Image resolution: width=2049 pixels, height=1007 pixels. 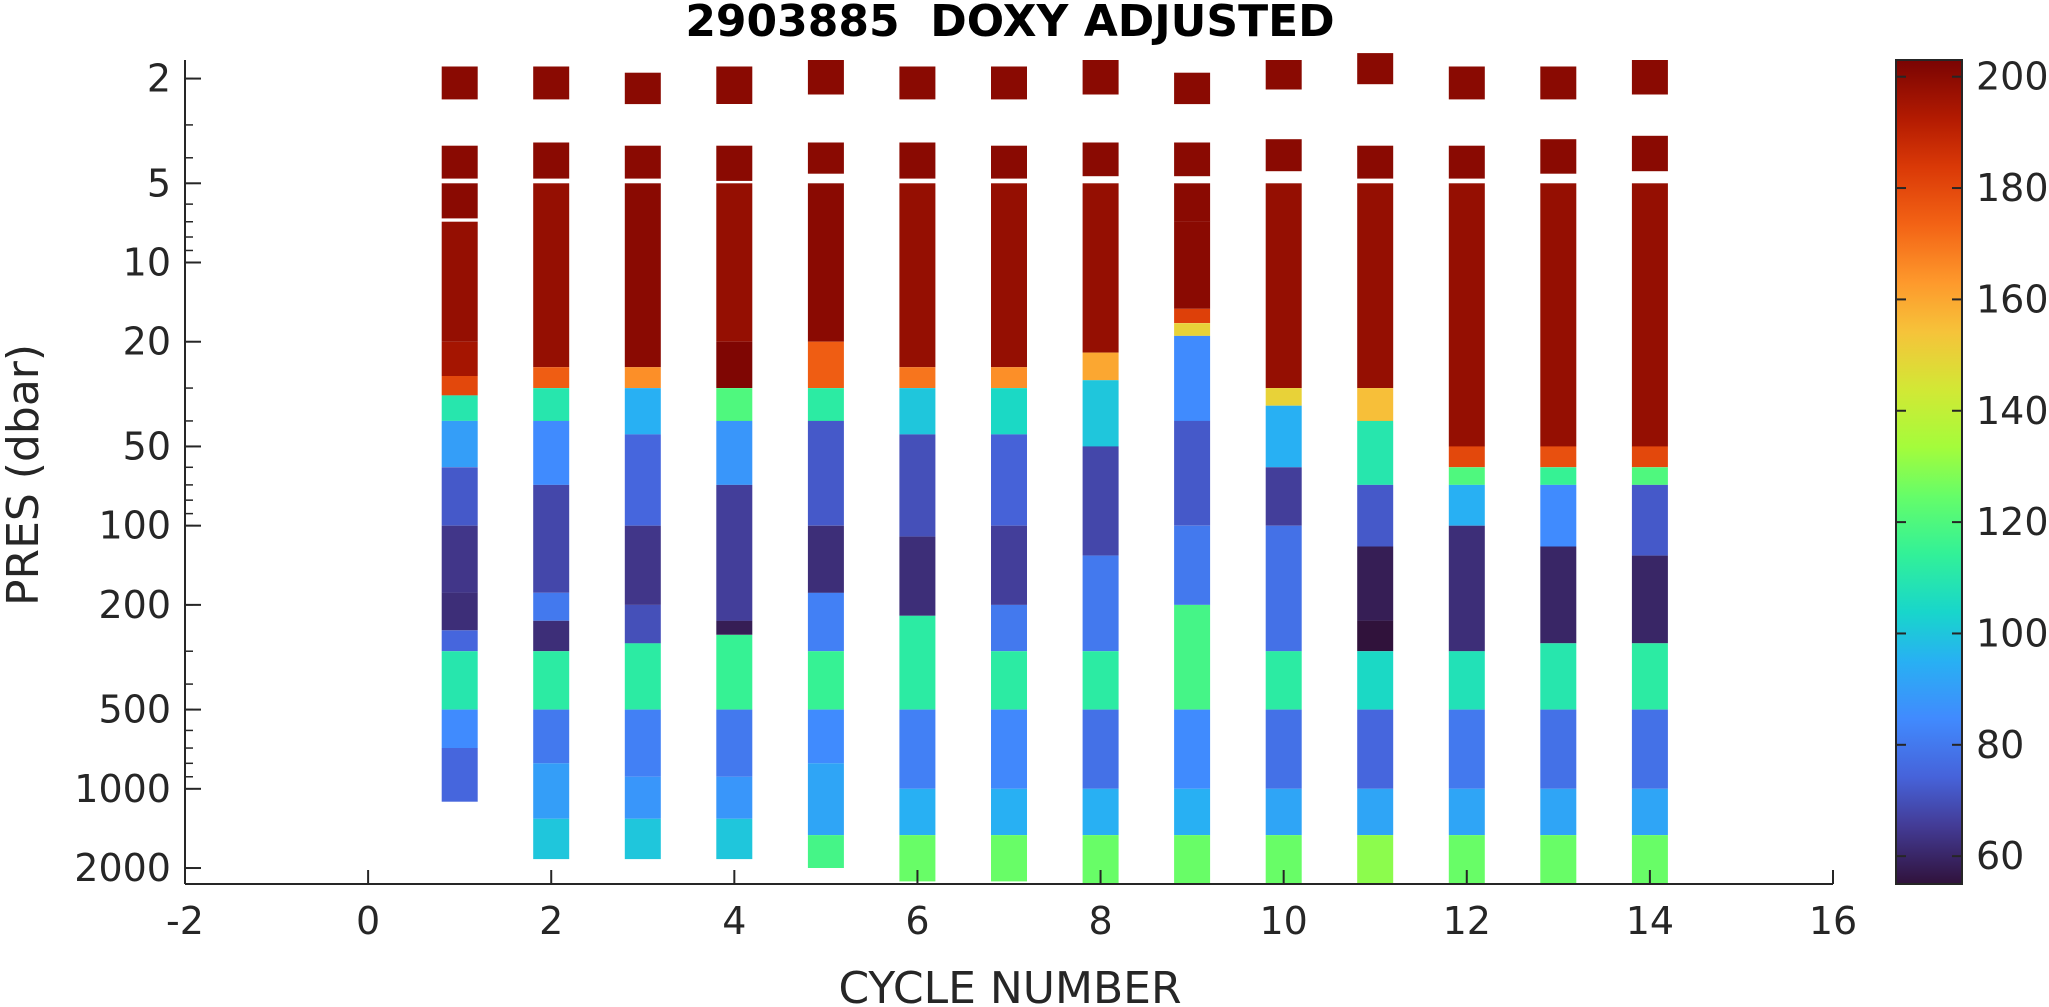 I want to click on x-tick-label: 12, so click(x=1467, y=921).